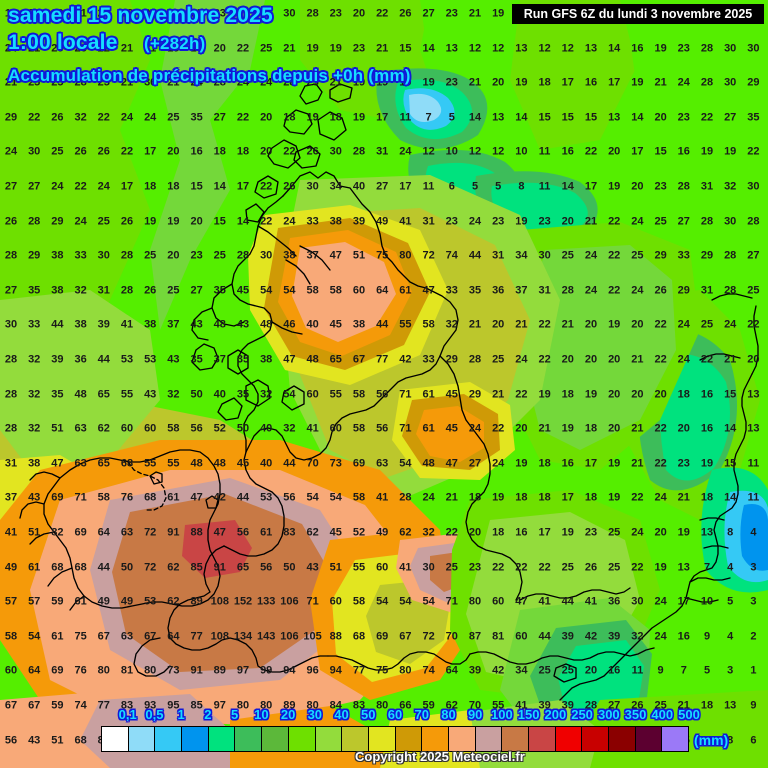 The width and height of the screenshot is (768, 768). What do you see at coordinates (475, 714) in the screenshot?
I see `color-scale-tick: 90` at bounding box center [475, 714].